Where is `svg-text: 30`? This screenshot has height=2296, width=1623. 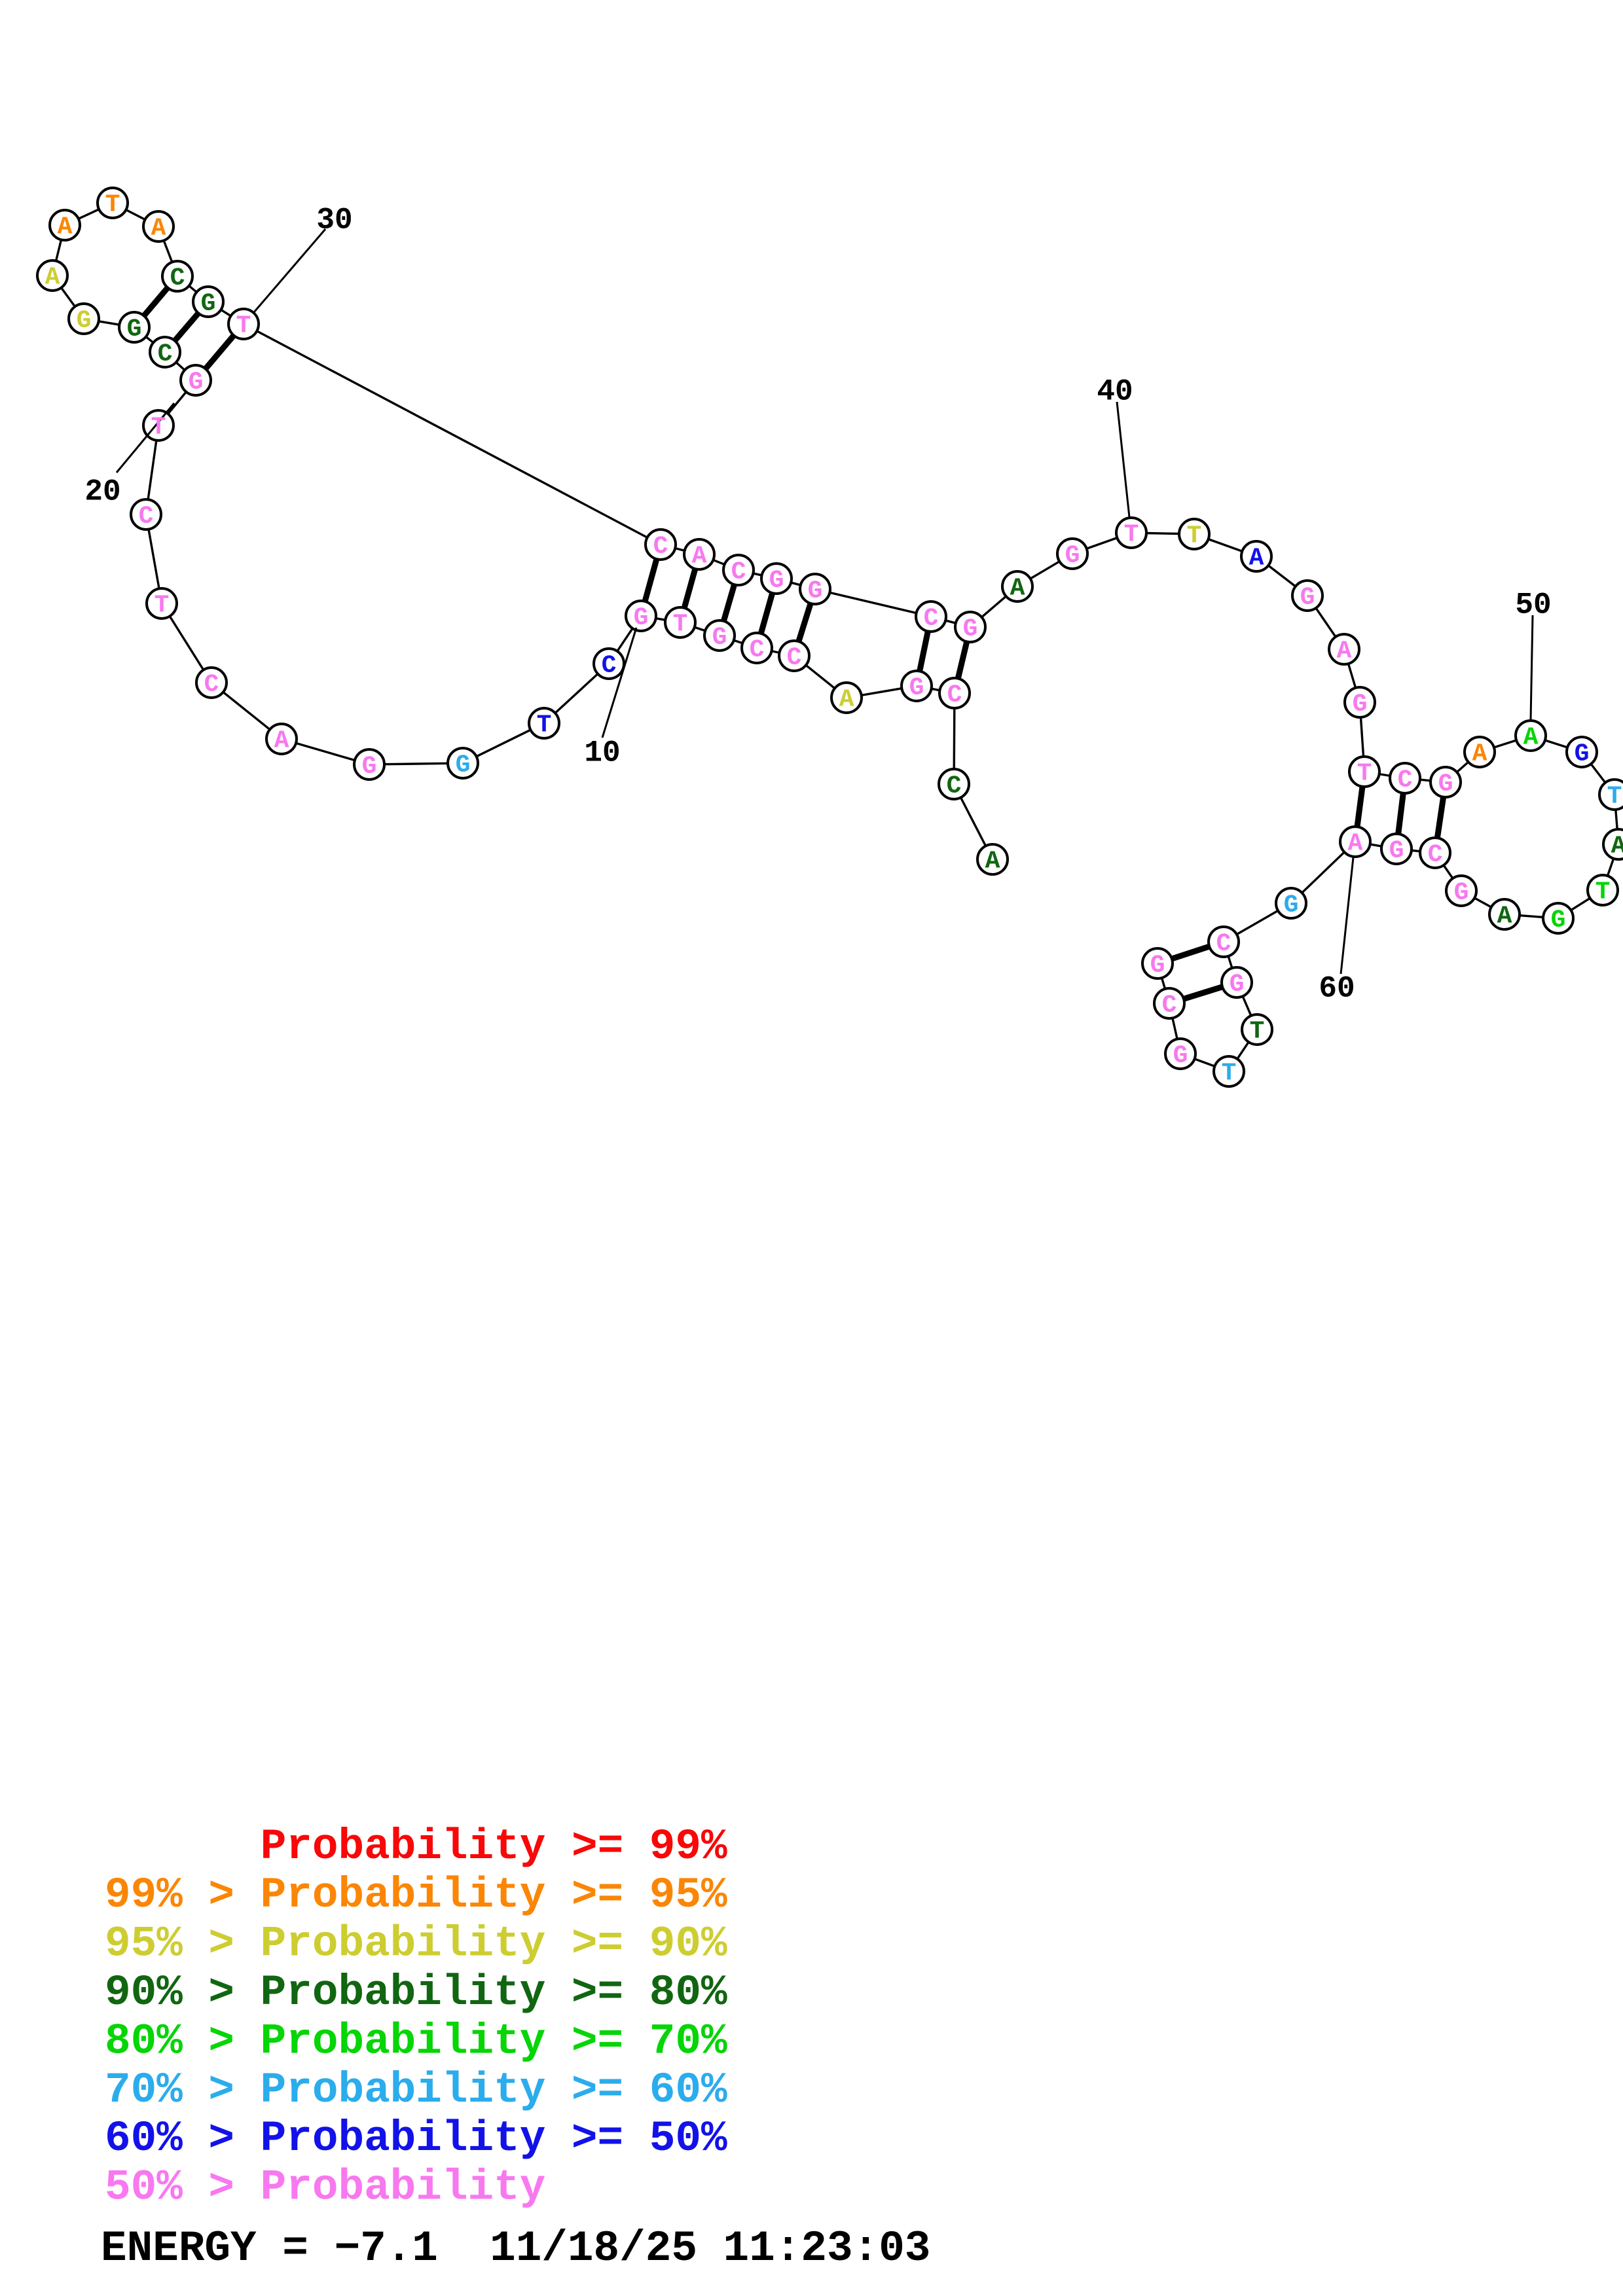
svg-text: 30 is located at coordinates (334, 221).